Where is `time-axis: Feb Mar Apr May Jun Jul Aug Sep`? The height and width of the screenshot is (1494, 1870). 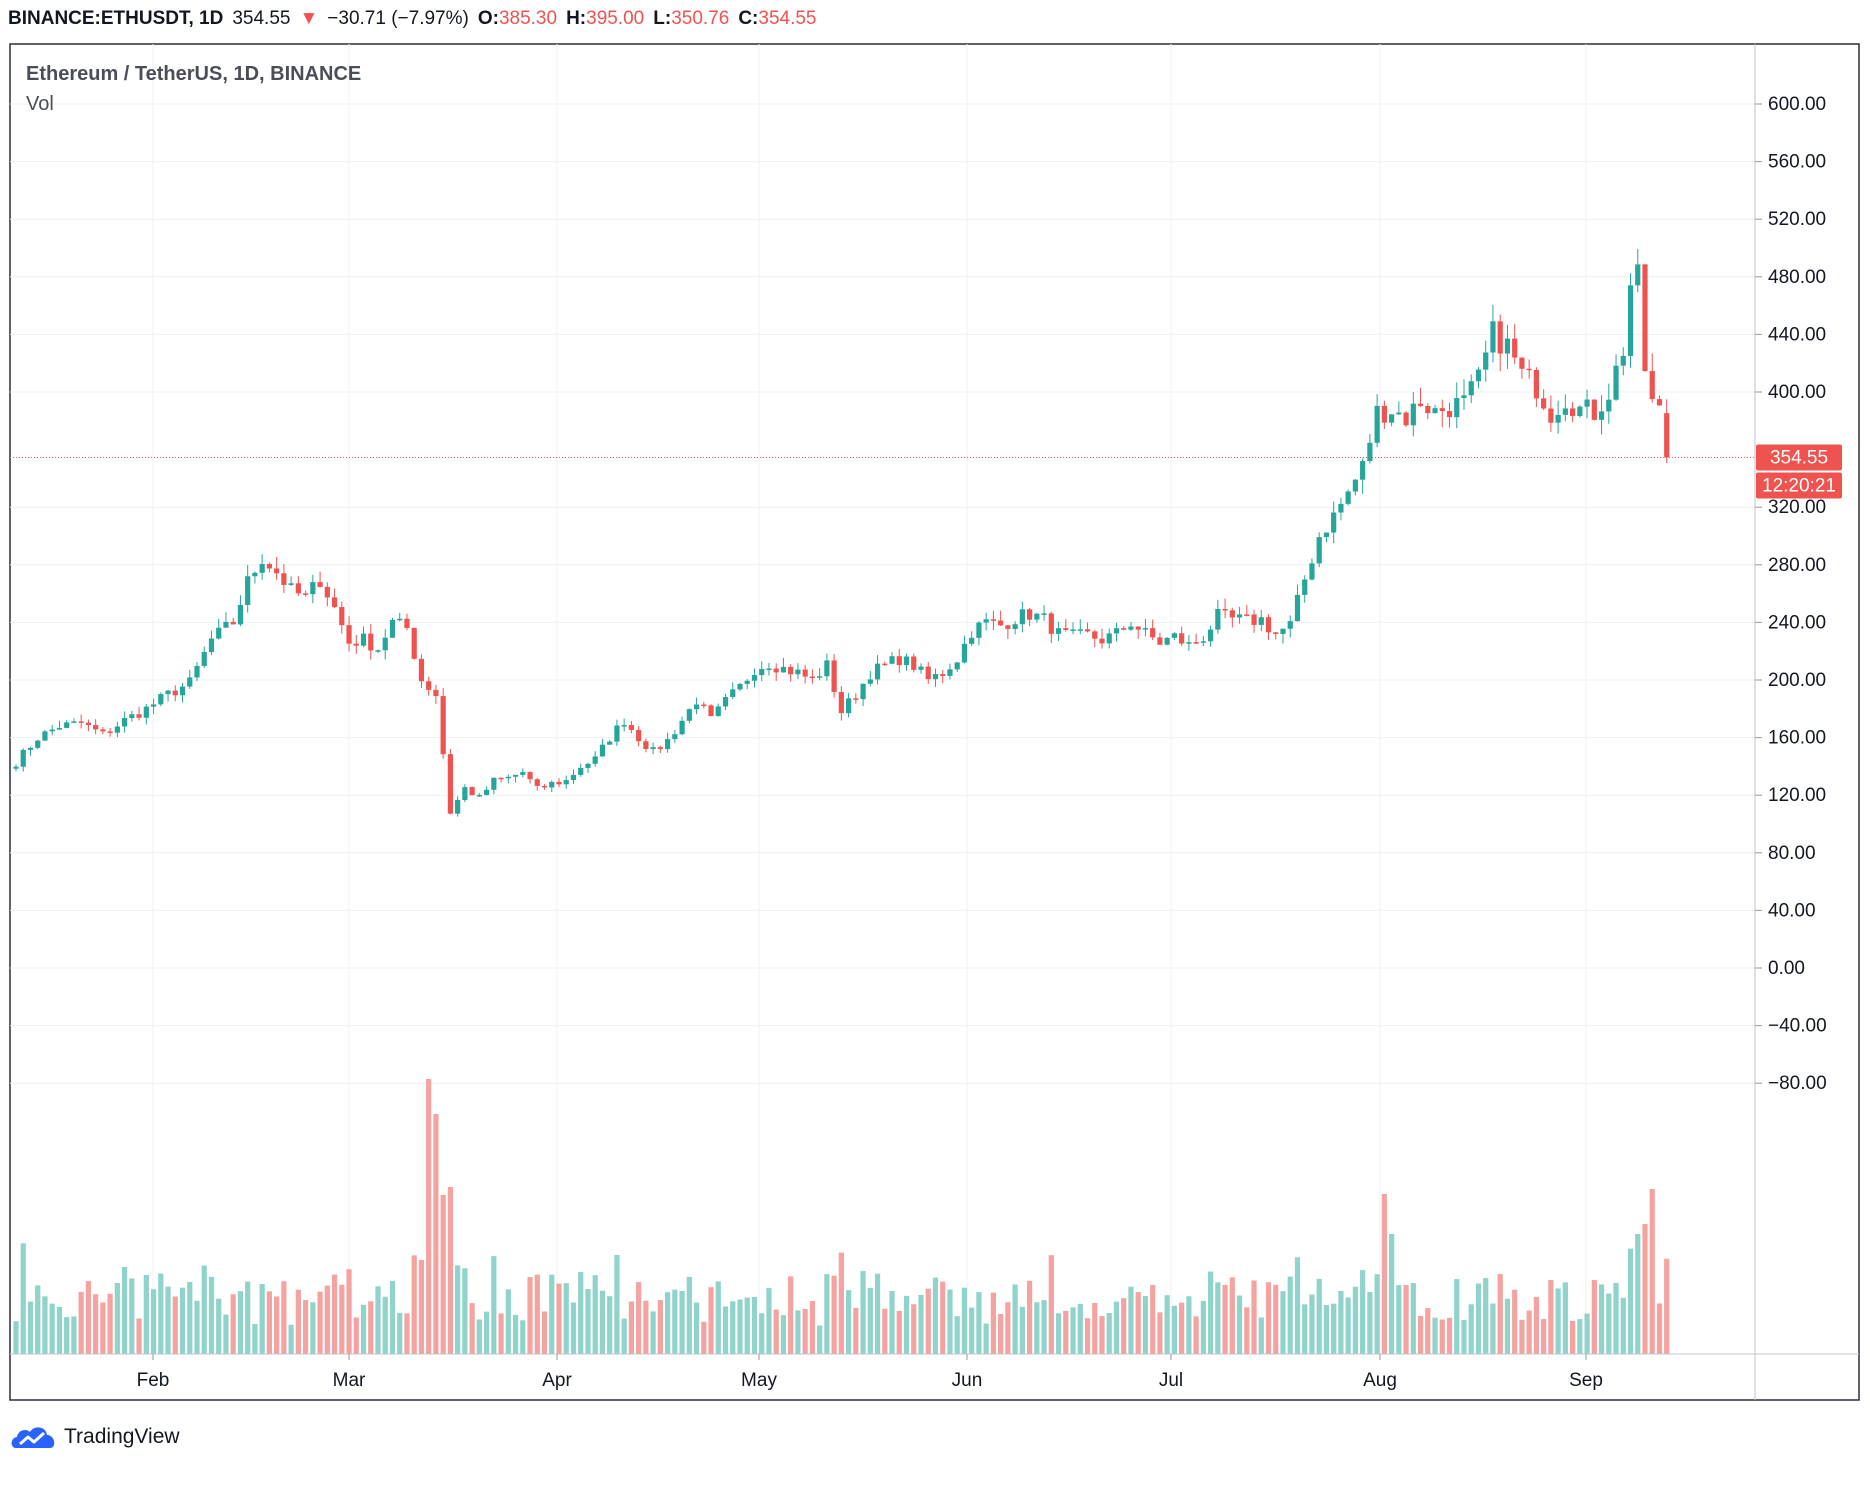 time-axis: Feb Mar Apr May Jun Jul Aug Sep is located at coordinates (870, 1372).